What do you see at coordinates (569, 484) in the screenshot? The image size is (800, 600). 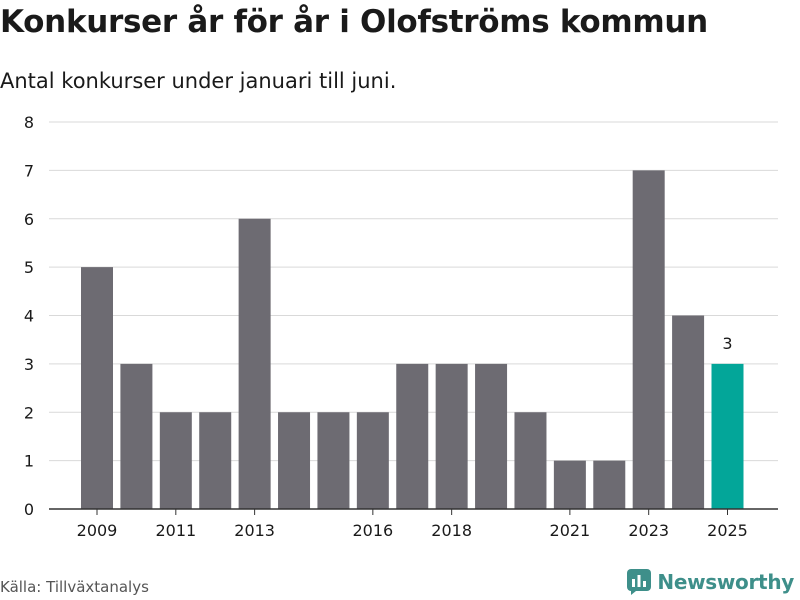 I see `bar-2021` at bounding box center [569, 484].